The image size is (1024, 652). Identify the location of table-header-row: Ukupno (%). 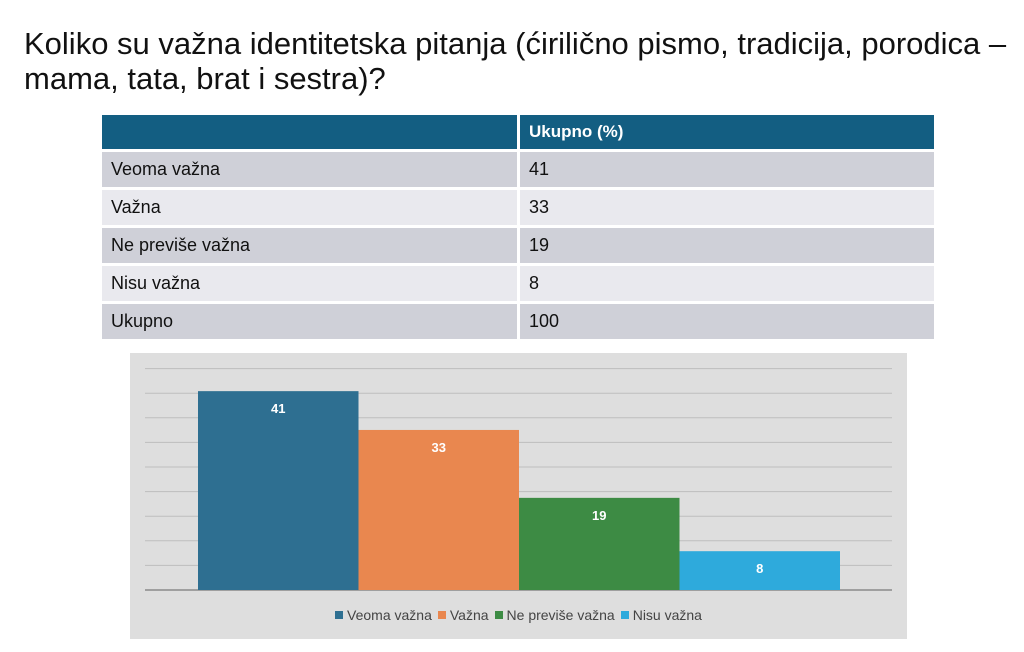
(518, 133).